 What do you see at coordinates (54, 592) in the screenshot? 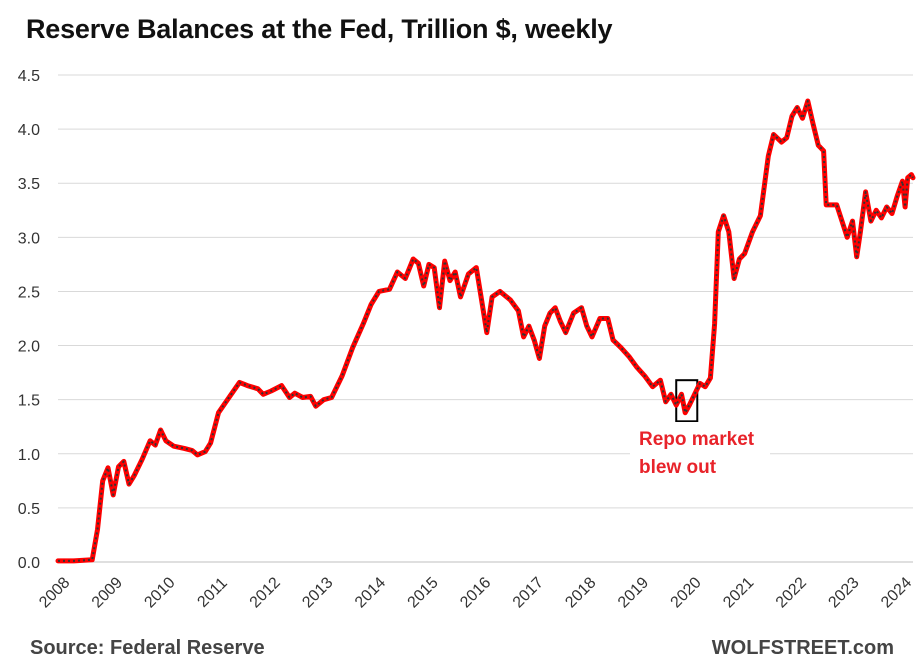
I see `x-tick-label: 2008` at bounding box center [54, 592].